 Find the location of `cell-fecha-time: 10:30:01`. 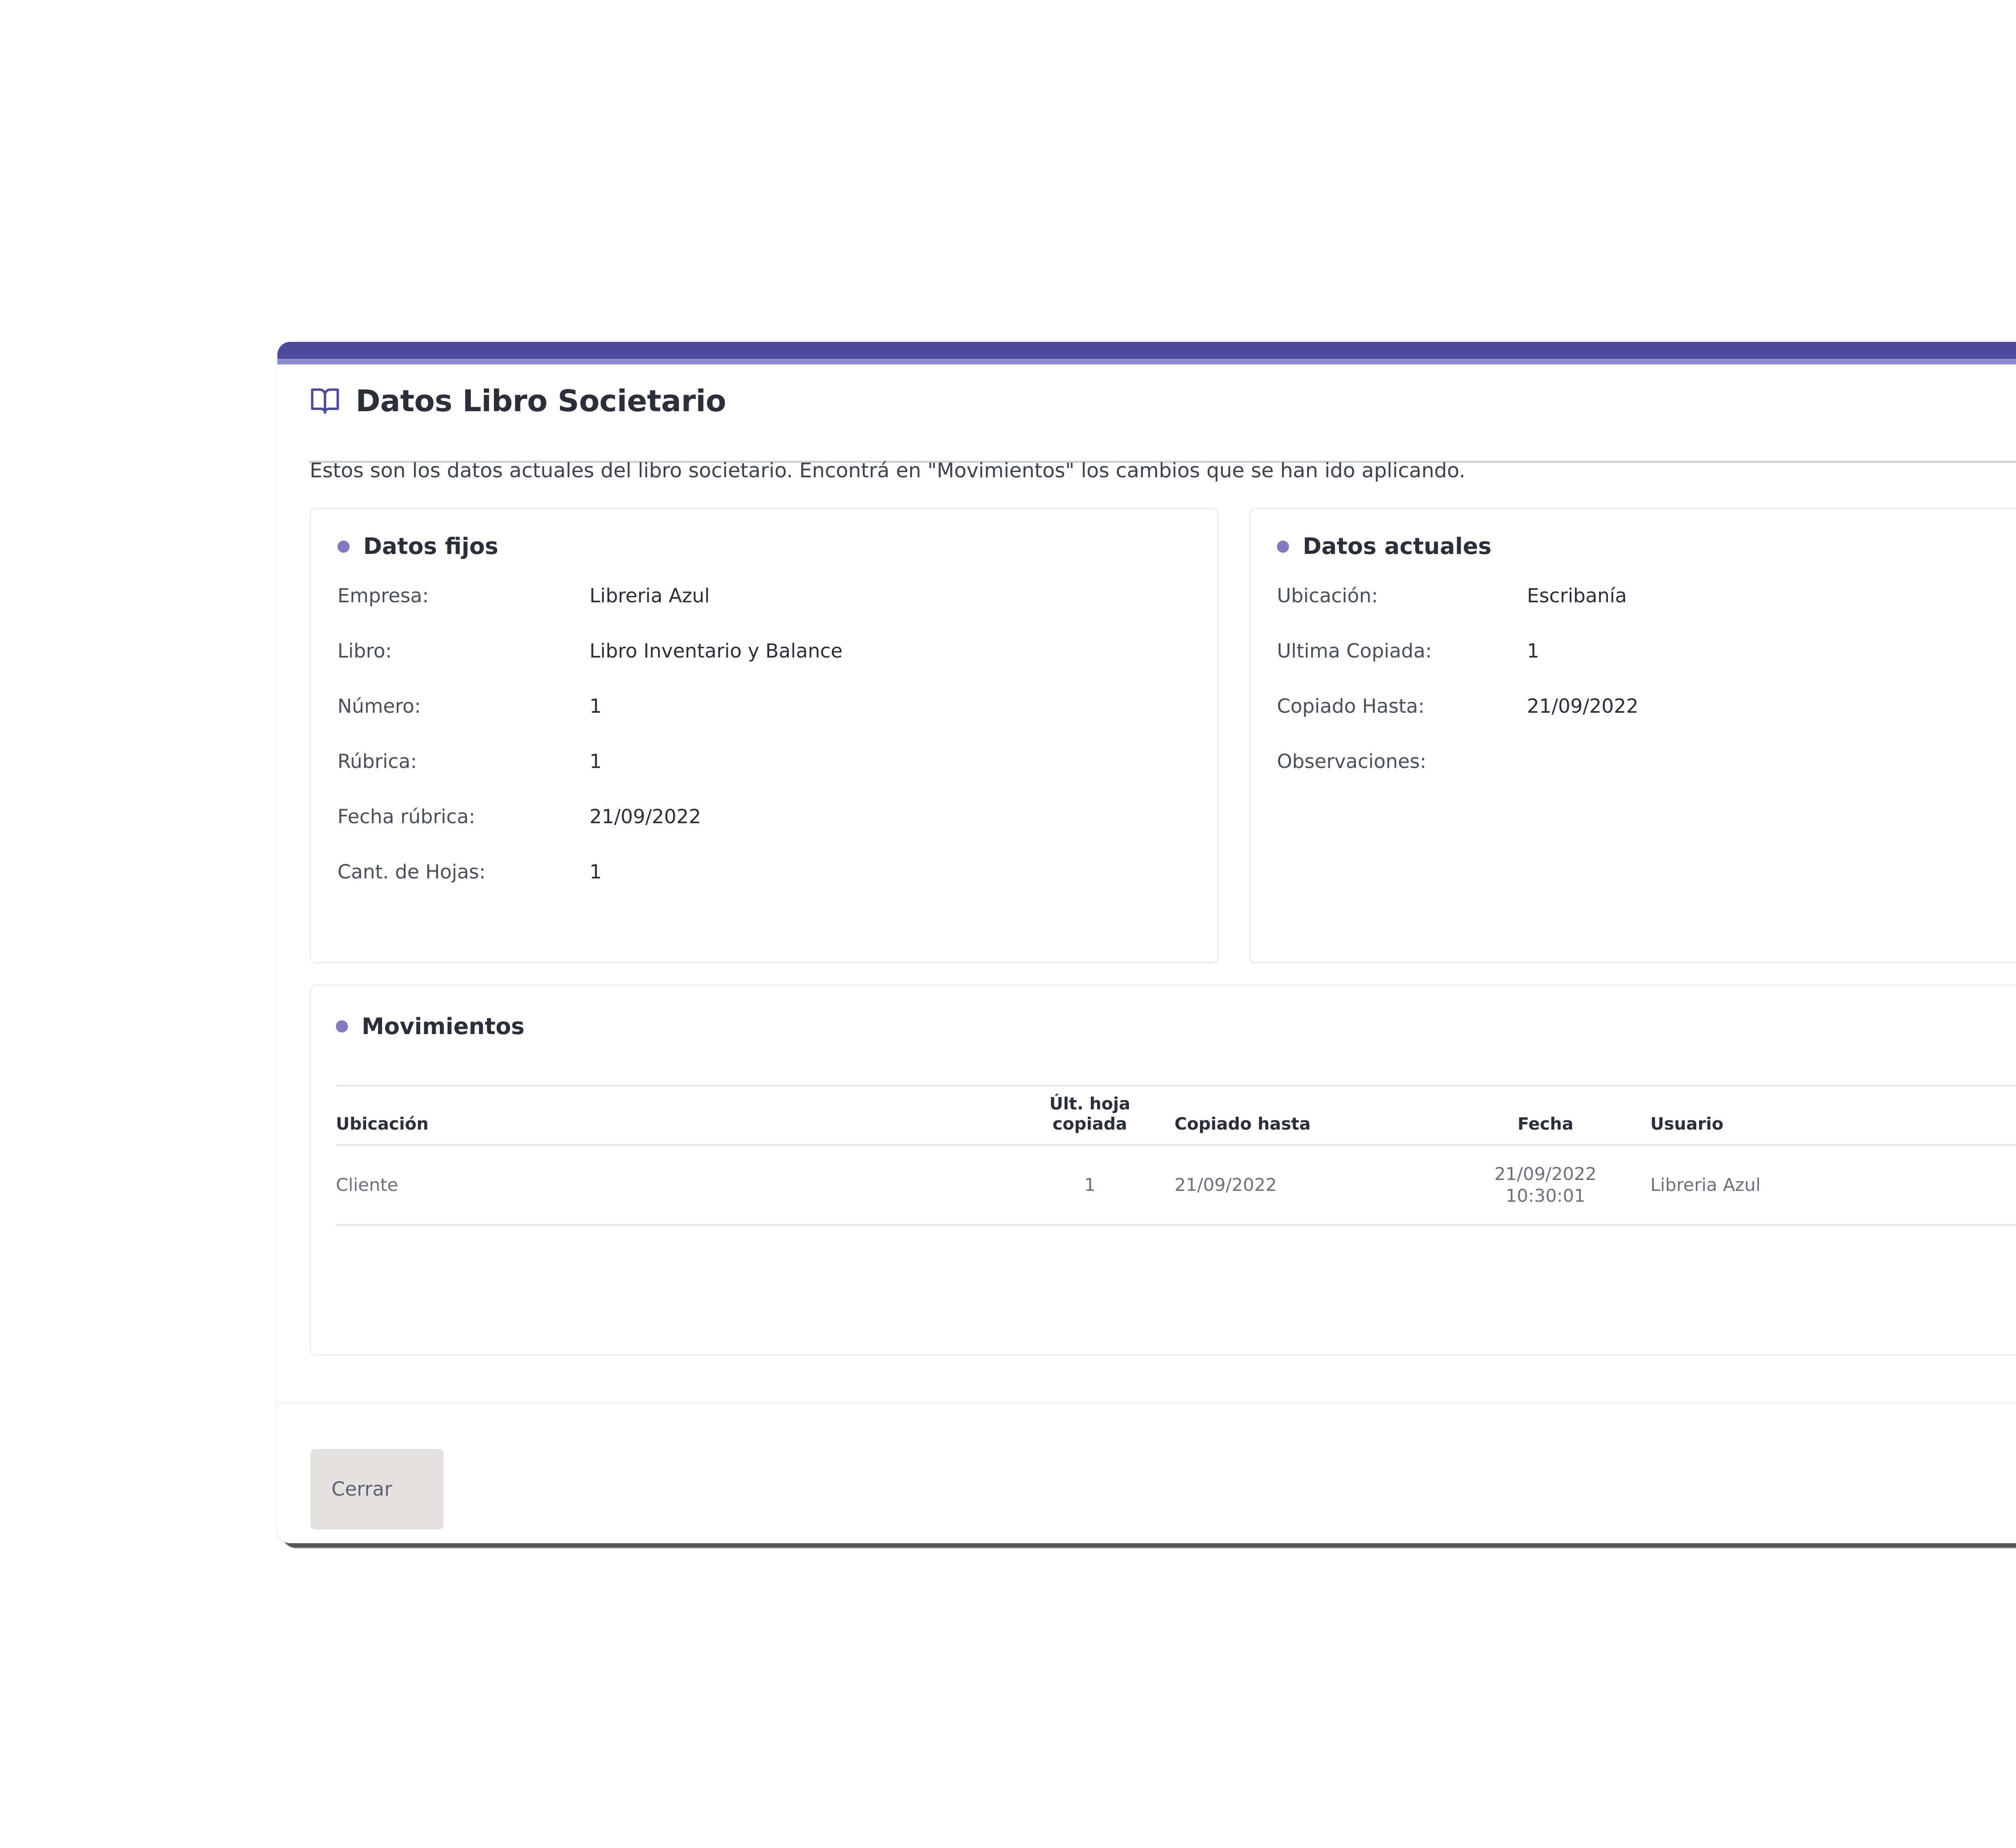

cell-fecha-time: 10:30:01 is located at coordinates (1545, 1195).